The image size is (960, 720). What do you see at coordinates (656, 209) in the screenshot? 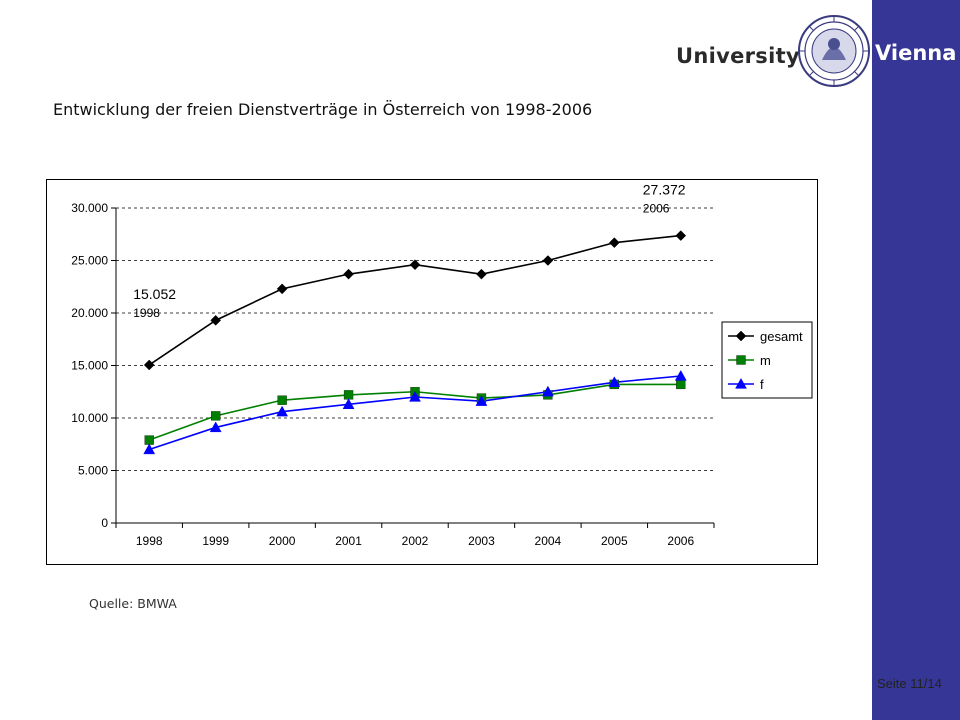
I see `annotation-year: 2006` at bounding box center [656, 209].